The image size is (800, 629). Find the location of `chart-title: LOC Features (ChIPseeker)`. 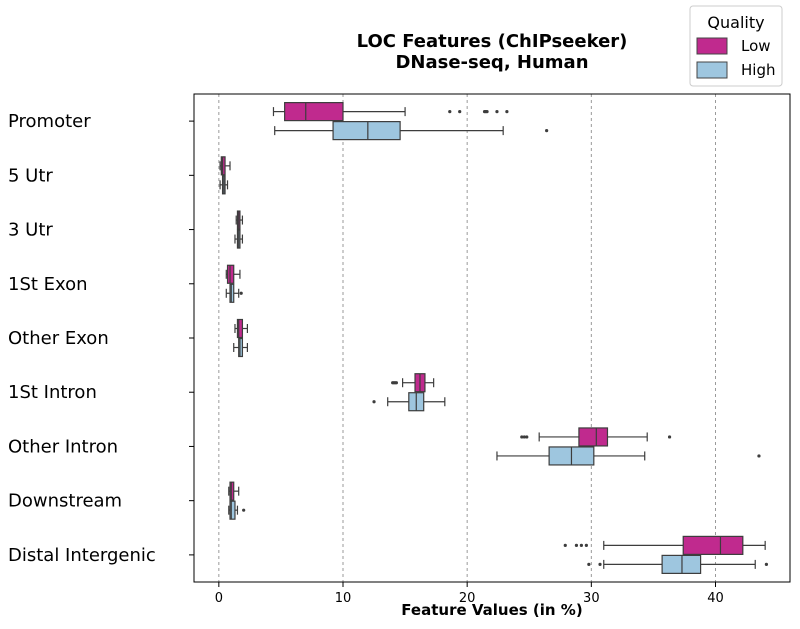

chart-title: LOC Features (ChIPseeker) is located at coordinates (492, 41).